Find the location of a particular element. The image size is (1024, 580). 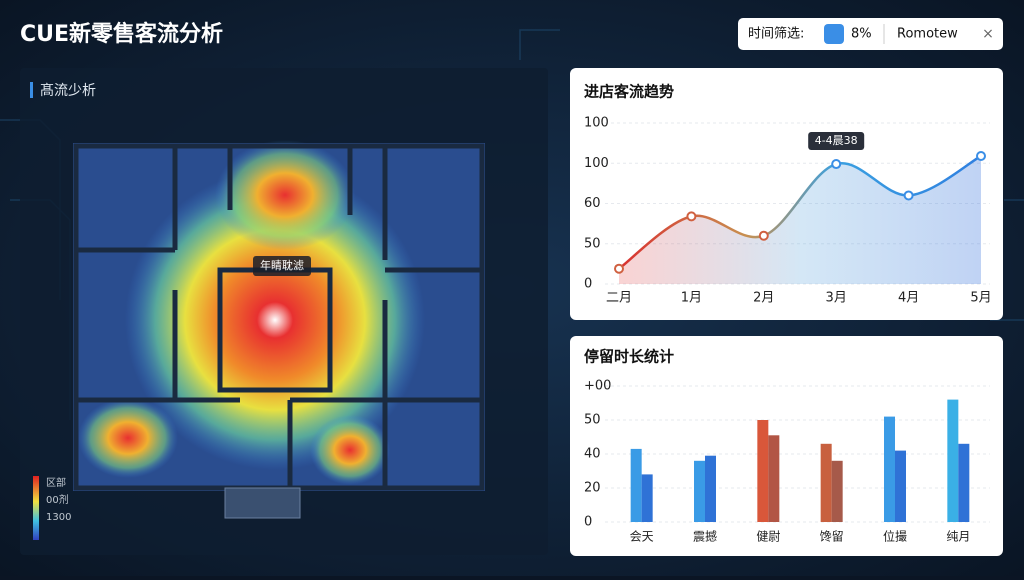

annotation-box is located at coordinates (836, 141).